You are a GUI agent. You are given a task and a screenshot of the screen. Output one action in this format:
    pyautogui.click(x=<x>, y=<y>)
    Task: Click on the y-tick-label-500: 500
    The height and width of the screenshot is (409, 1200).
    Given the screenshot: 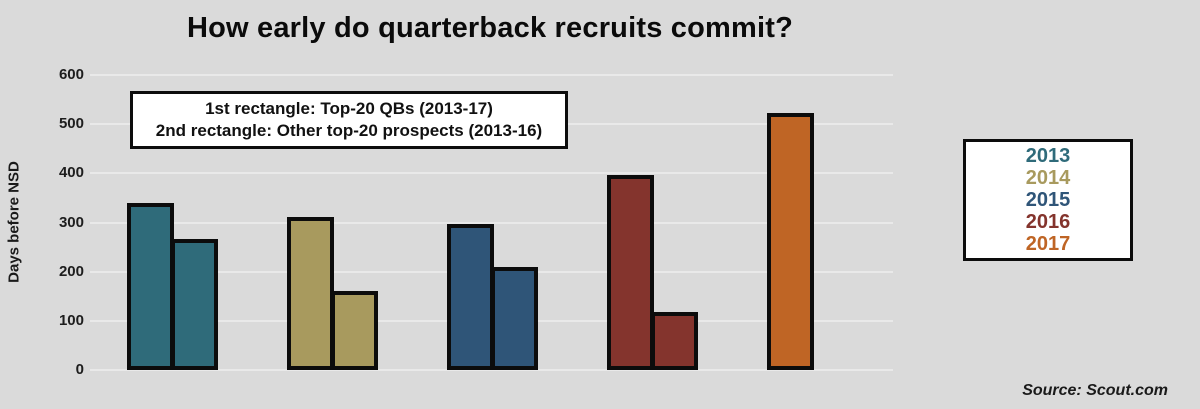 What is the action you would take?
    pyautogui.click(x=71, y=124)
    